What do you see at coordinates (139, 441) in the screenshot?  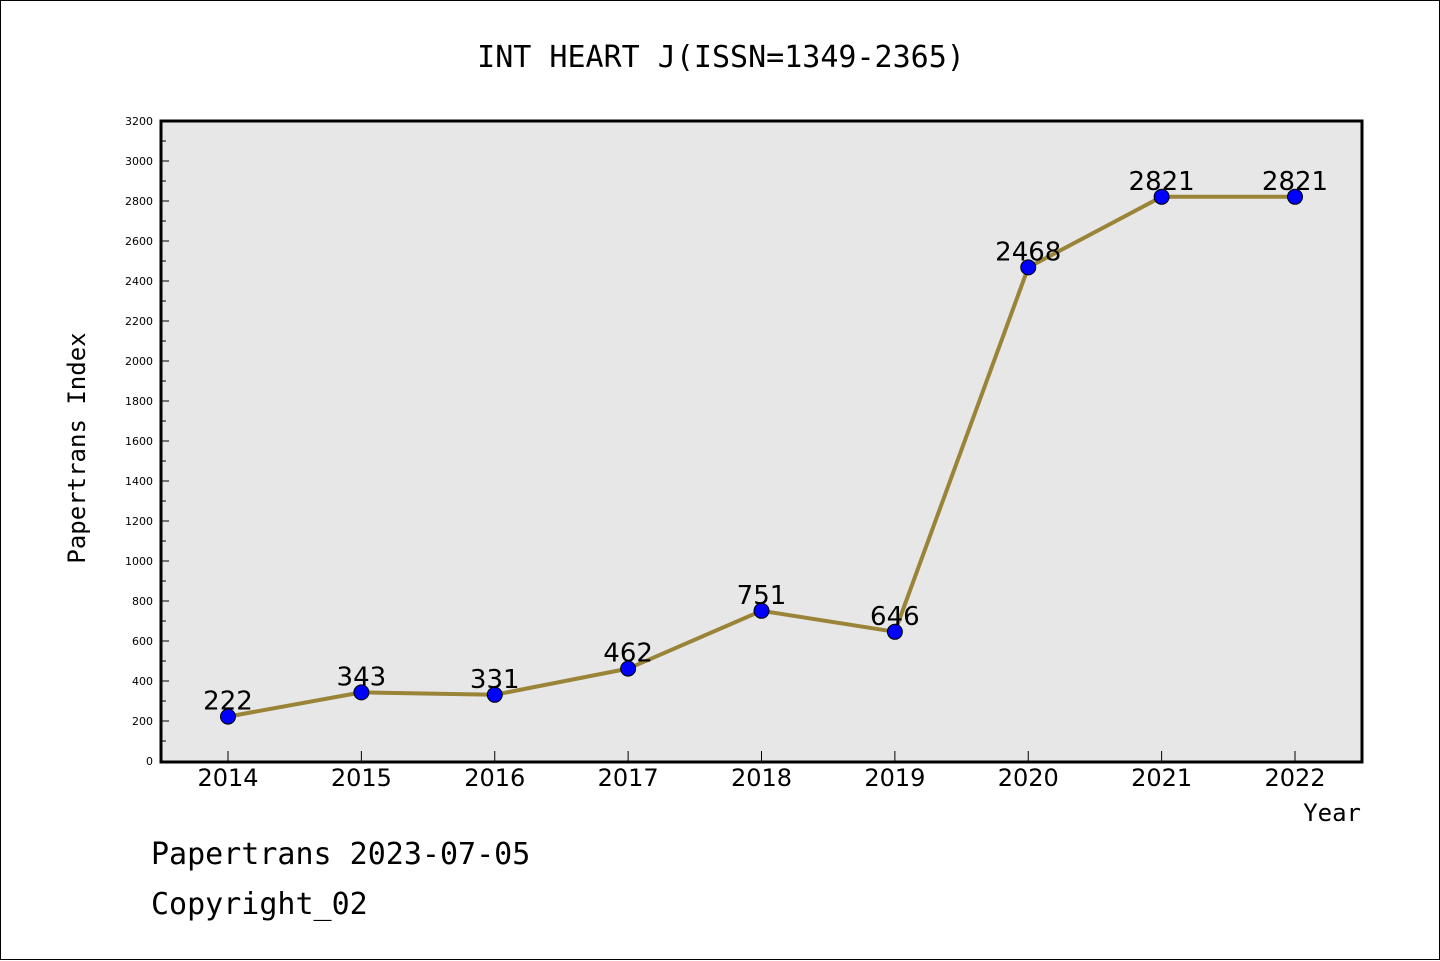 I see `y-tick-label: 1600` at bounding box center [139, 441].